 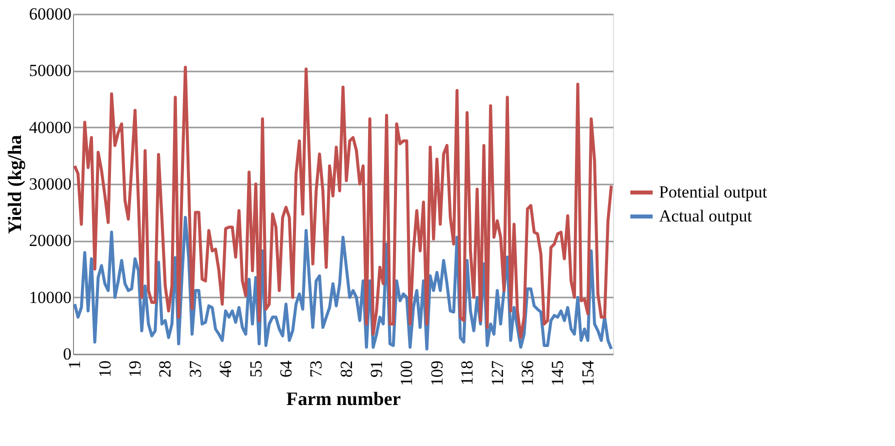 I want to click on y-tick-label: 20000, so click(x=50, y=240).